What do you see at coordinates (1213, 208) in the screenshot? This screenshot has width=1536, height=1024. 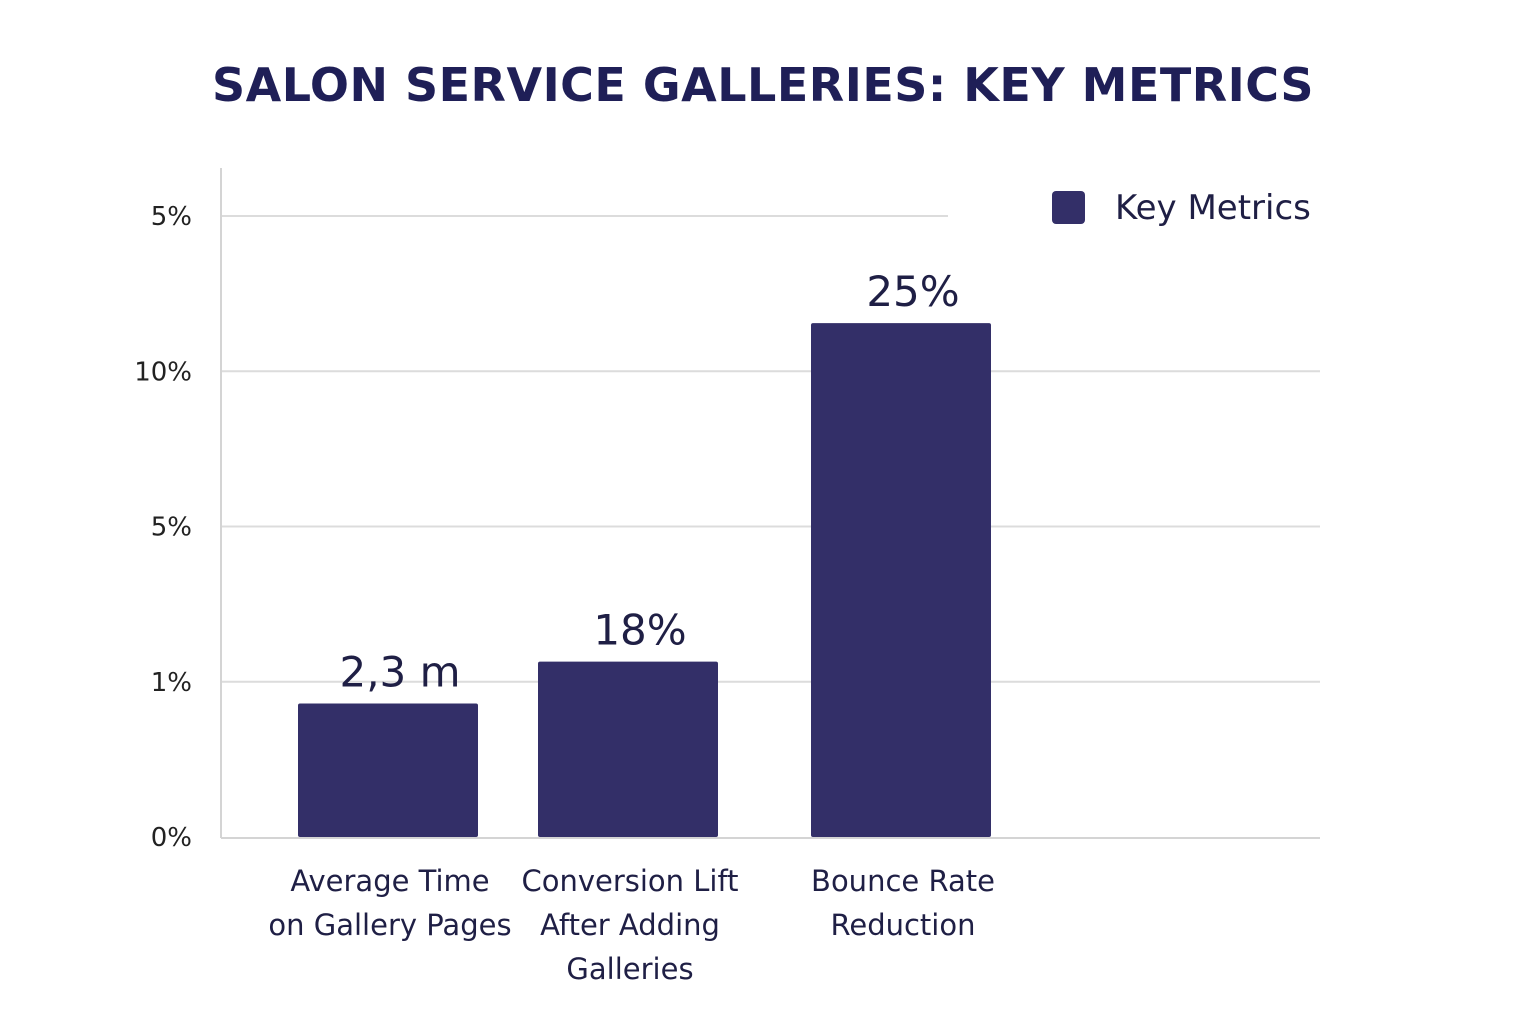 I see `legend-label: Key Metrics` at bounding box center [1213, 208].